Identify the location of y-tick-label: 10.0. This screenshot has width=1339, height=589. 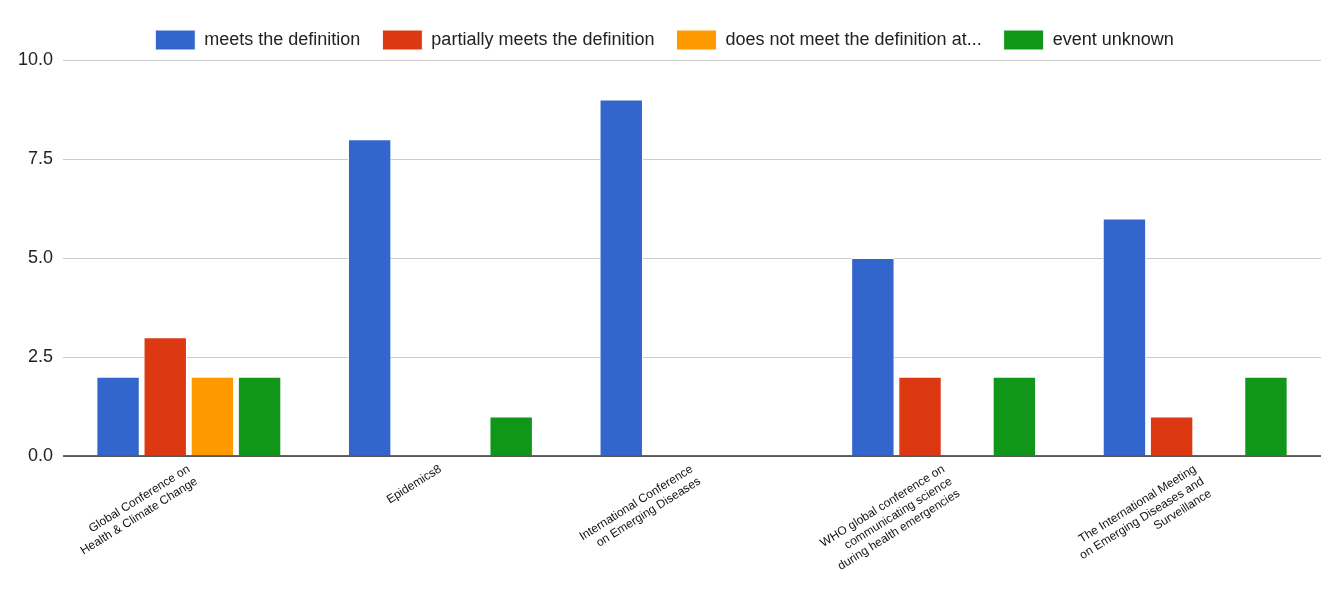
(35, 58).